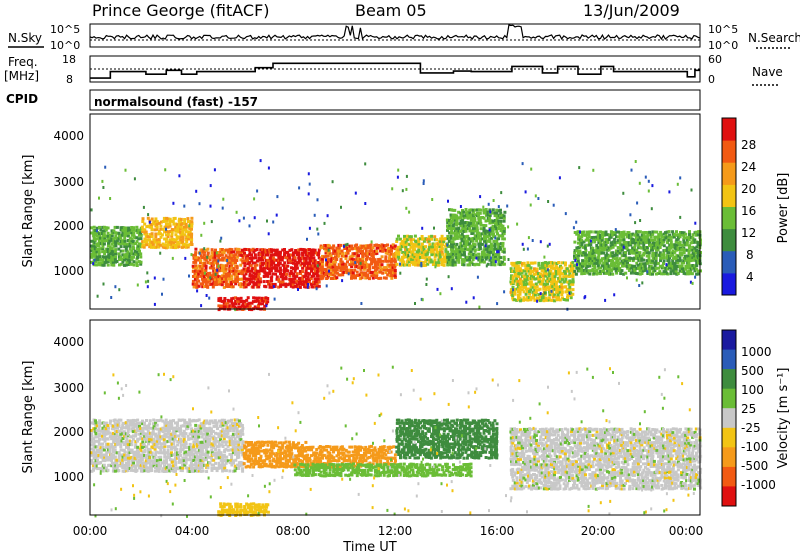 The height and width of the screenshot is (558, 800). Describe the element at coordinates (723, 45) in the screenshot. I see `nsky-right-tick-bottom: 10^0` at that location.